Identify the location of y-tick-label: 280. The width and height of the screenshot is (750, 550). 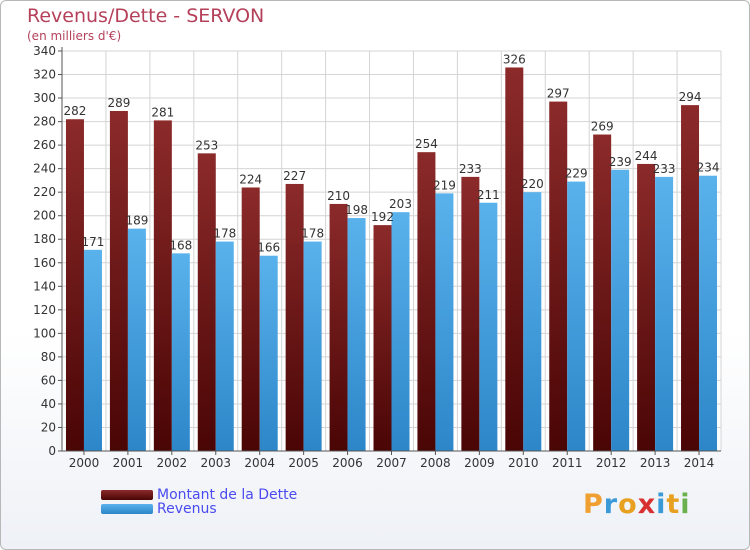
(44, 122).